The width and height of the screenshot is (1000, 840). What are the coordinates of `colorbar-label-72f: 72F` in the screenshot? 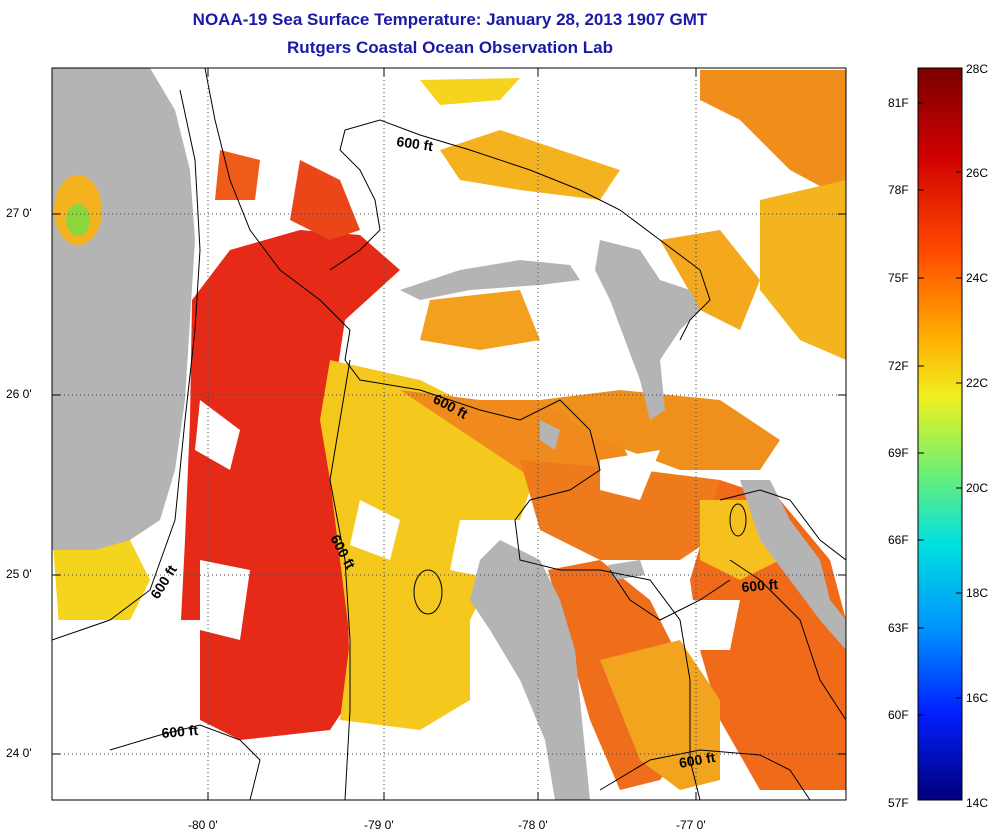 It's located at (898, 366).